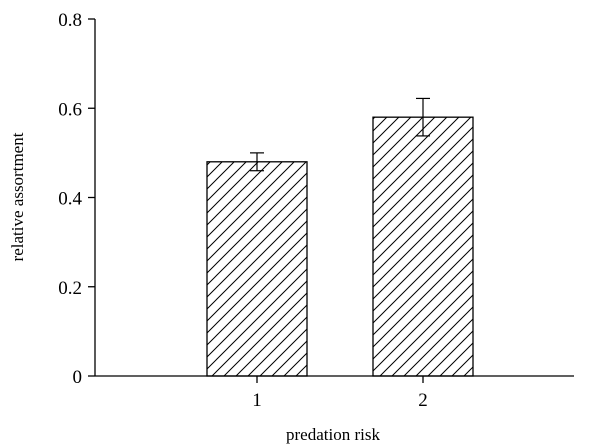 The width and height of the screenshot is (589, 446). What do you see at coordinates (17, 196) in the screenshot?
I see `y-axis-title: relative assortment` at bounding box center [17, 196].